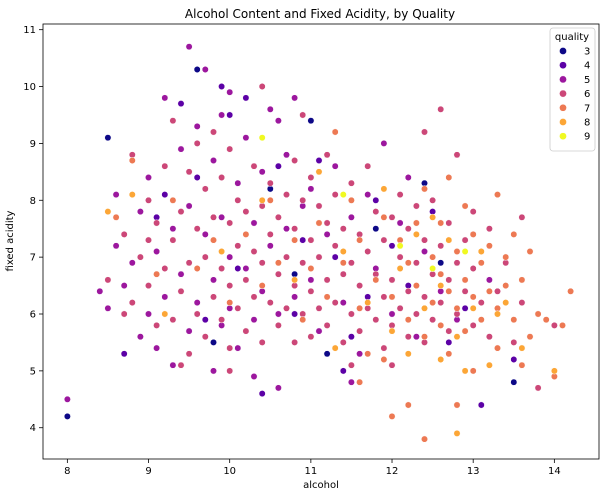 This screenshot has height=496, width=606. Describe the element at coordinates (33, 201) in the screenshot. I see `y-tick-label: 8` at that location.